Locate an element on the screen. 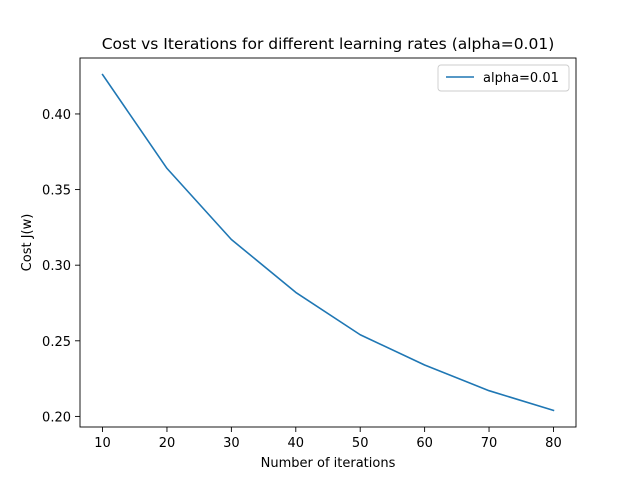 This screenshot has width=640, height=484. x-axis: 10 20 30 40 50 60 70 80 is located at coordinates (328, 439).